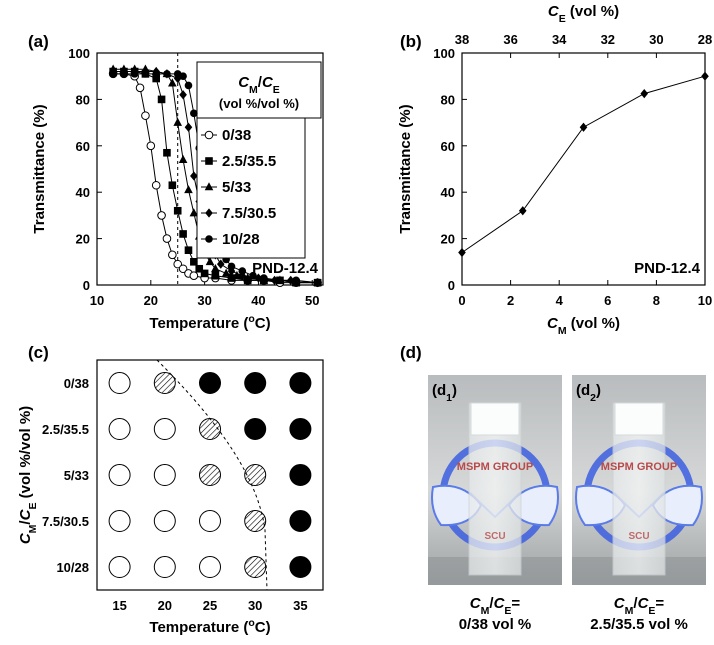  Describe the element at coordinates (559, 39) in the screenshot. I see `x2-tick-label: 34` at that location.